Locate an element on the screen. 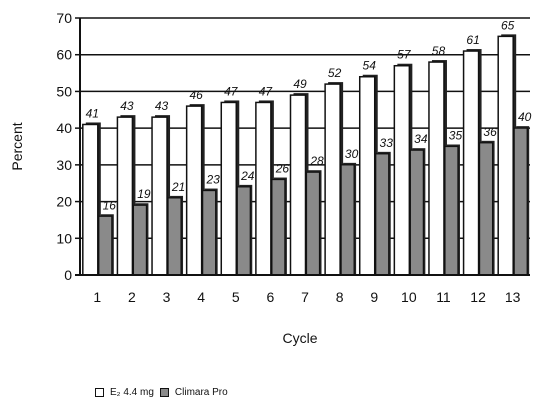 Image resolution: width=538 pixels, height=405 pixels. data-label-series-1: 61 is located at coordinates (472, 40).